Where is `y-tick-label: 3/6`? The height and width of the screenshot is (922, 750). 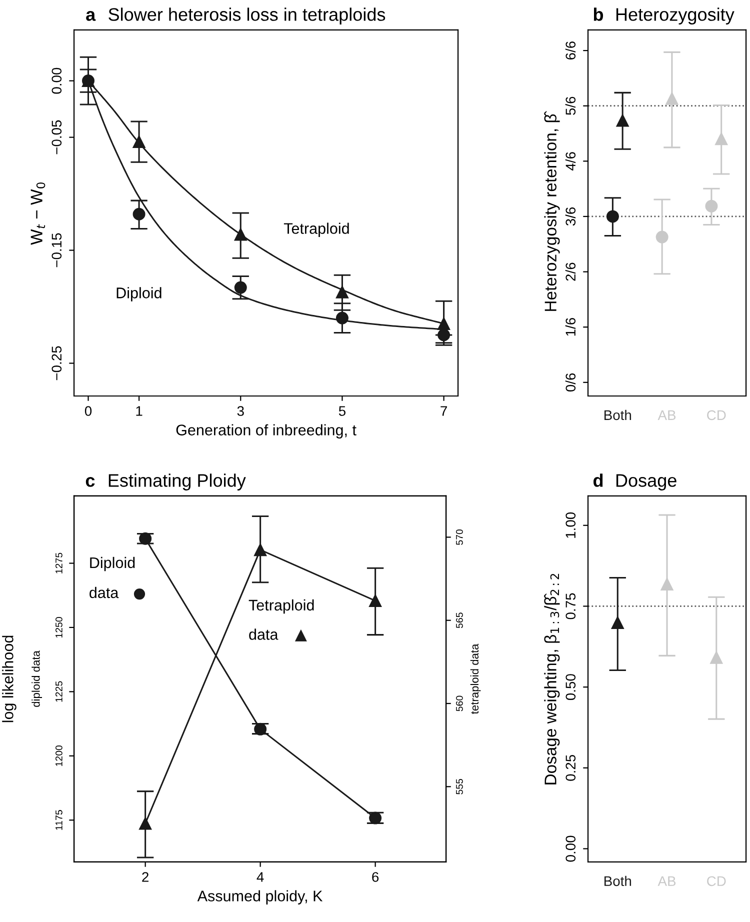
y-tick-label: 3/6 is located at coordinates (570, 216).